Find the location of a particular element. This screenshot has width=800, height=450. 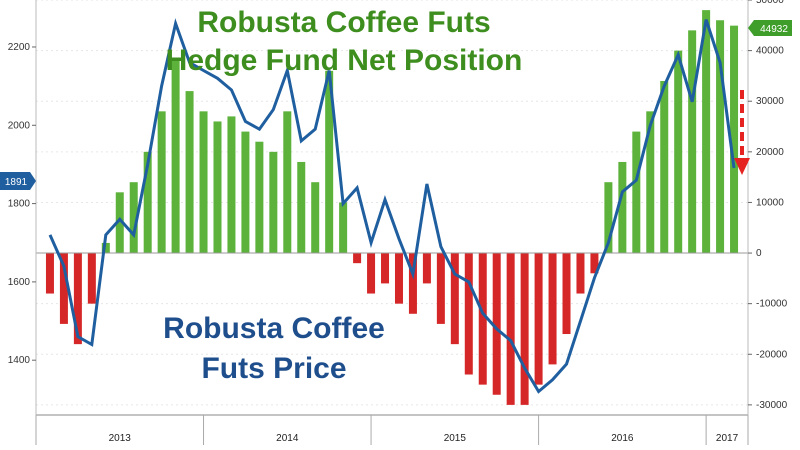

last-price-value: 1891 is located at coordinates (16, 182).